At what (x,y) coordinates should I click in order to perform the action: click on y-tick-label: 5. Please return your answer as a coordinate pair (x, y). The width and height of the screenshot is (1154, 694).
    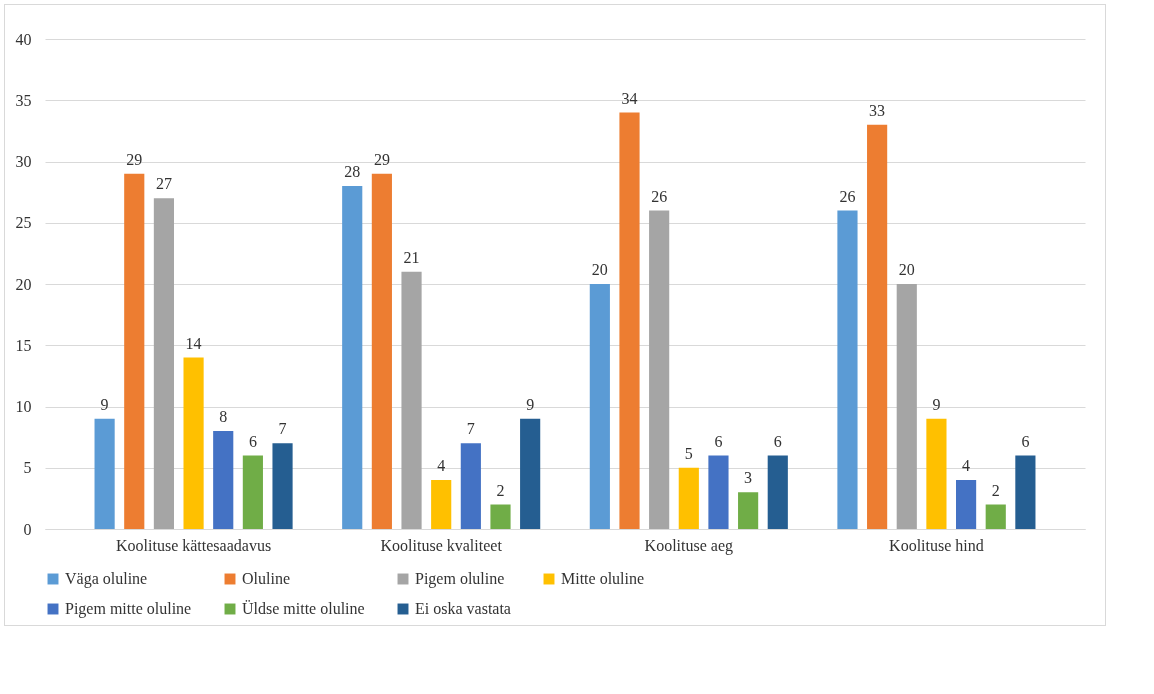
    Looking at the image, I should click on (27, 468).